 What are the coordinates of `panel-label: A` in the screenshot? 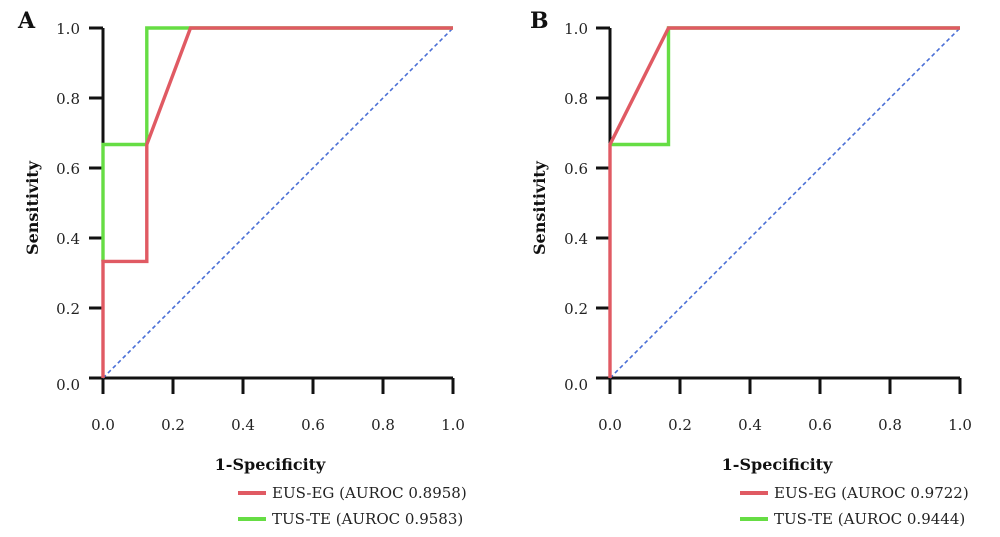 It's located at (26, 21).